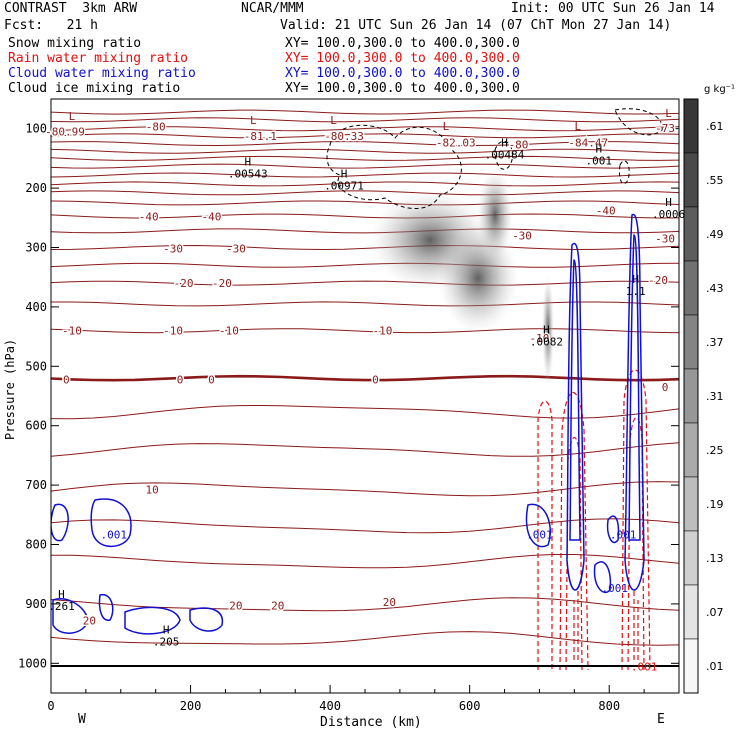 The width and height of the screenshot is (740, 740). What do you see at coordinates (470, 706) in the screenshot?
I see `x-tick-label: 600` at bounding box center [470, 706].